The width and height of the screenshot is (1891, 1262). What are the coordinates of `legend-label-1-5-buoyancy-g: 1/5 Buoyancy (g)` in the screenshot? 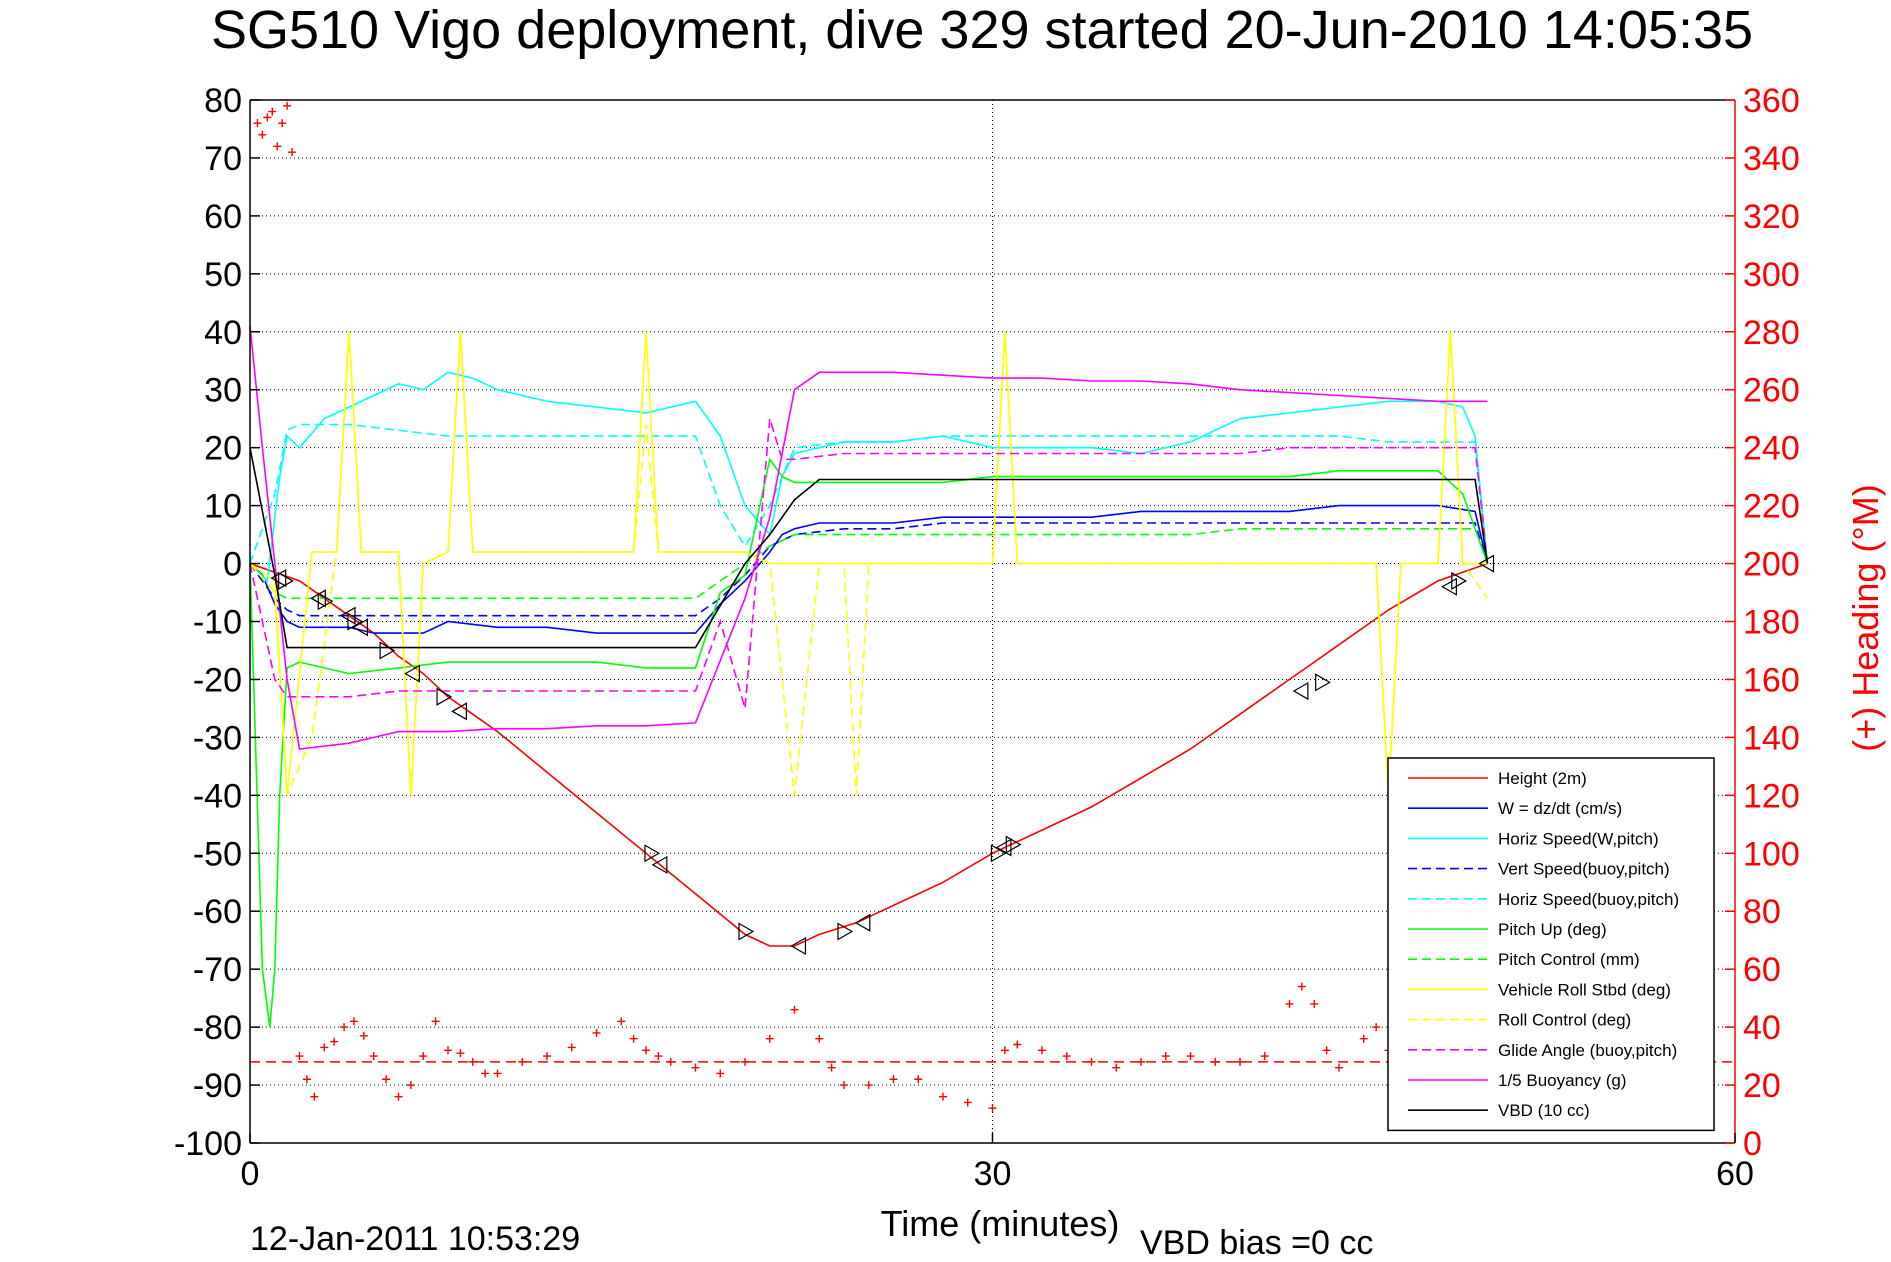 It's located at (1562, 1080).